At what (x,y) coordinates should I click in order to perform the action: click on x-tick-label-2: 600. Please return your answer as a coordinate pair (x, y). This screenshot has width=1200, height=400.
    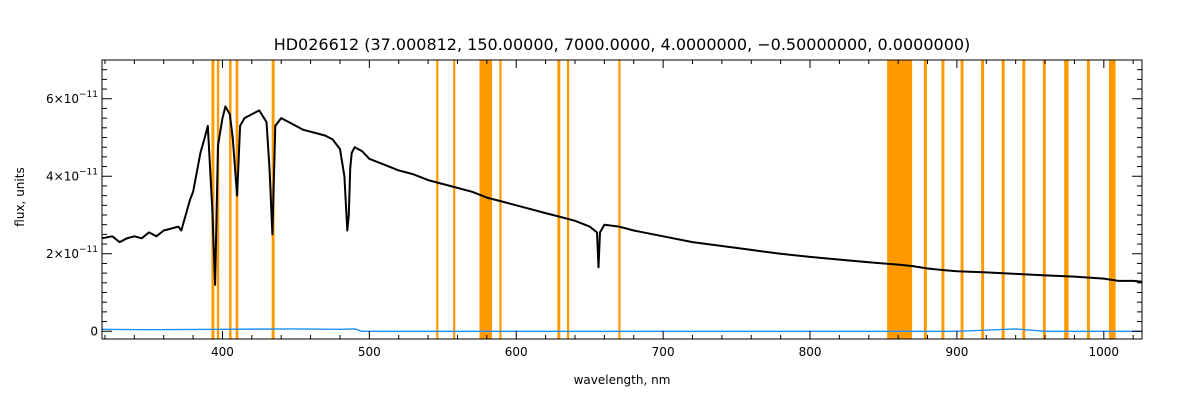
    Looking at the image, I should click on (516, 352).